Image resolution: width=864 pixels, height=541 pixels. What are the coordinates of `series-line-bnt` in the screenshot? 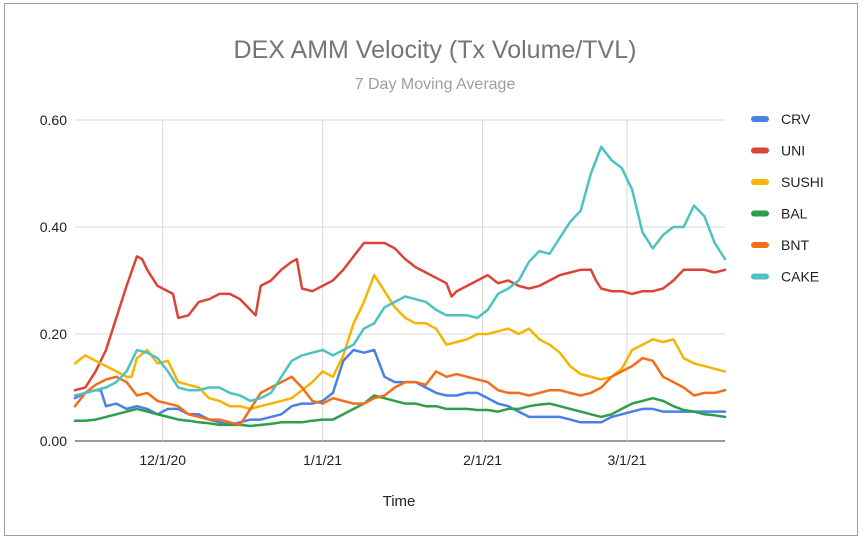 It's located at (400, 391).